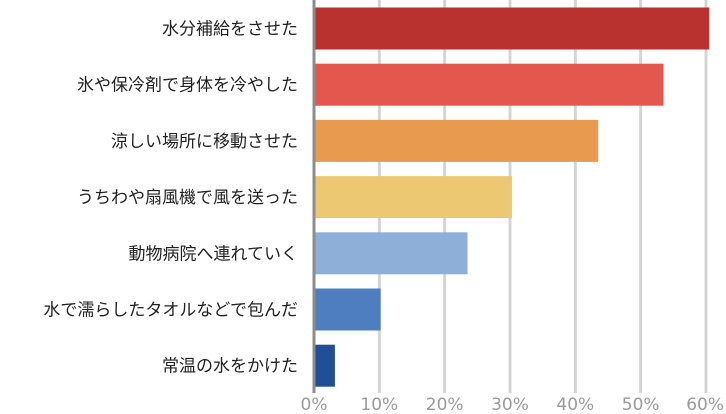  What do you see at coordinates (379, 404) in the screenshot?
I see `x-tick-label: 10%` at bounding box center [379, 404].